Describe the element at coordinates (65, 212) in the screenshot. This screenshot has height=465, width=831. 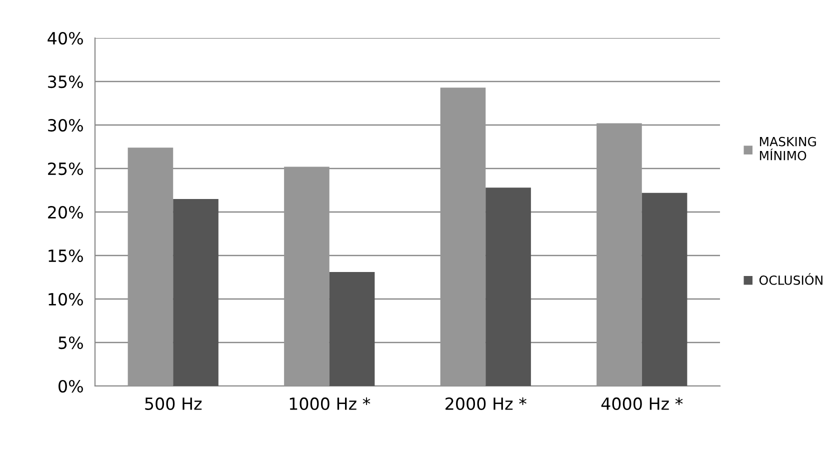
I see `y-tick-label: 20%` at that location.